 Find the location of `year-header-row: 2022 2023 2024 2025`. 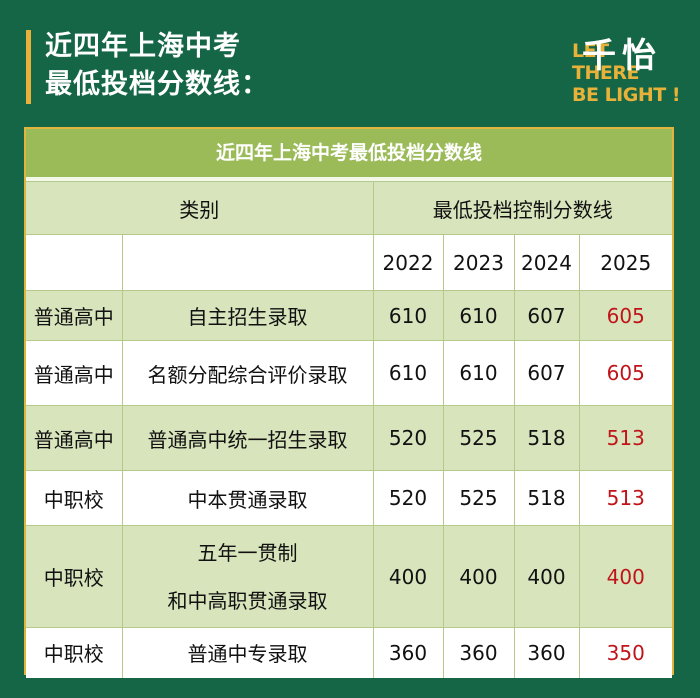

year-header-row: 2022 2023 2024 2025 is located at coordinates (349, 262).